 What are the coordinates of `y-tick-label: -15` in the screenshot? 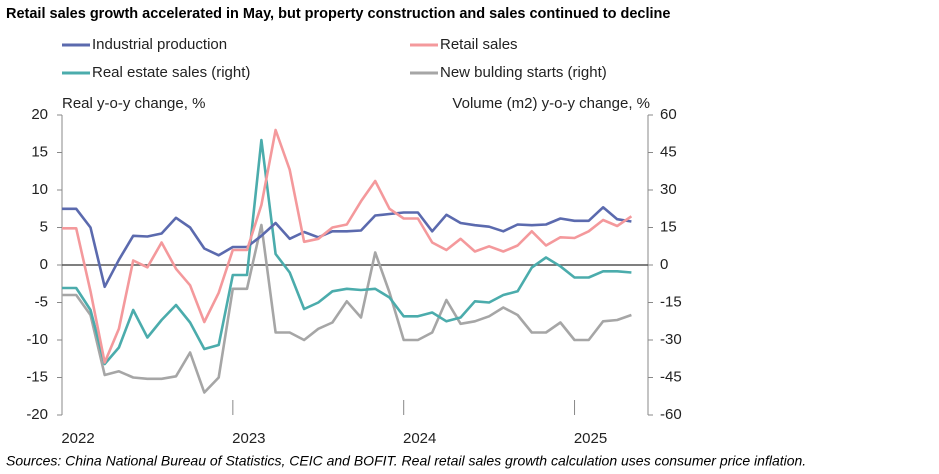 It's located at (37, 376).